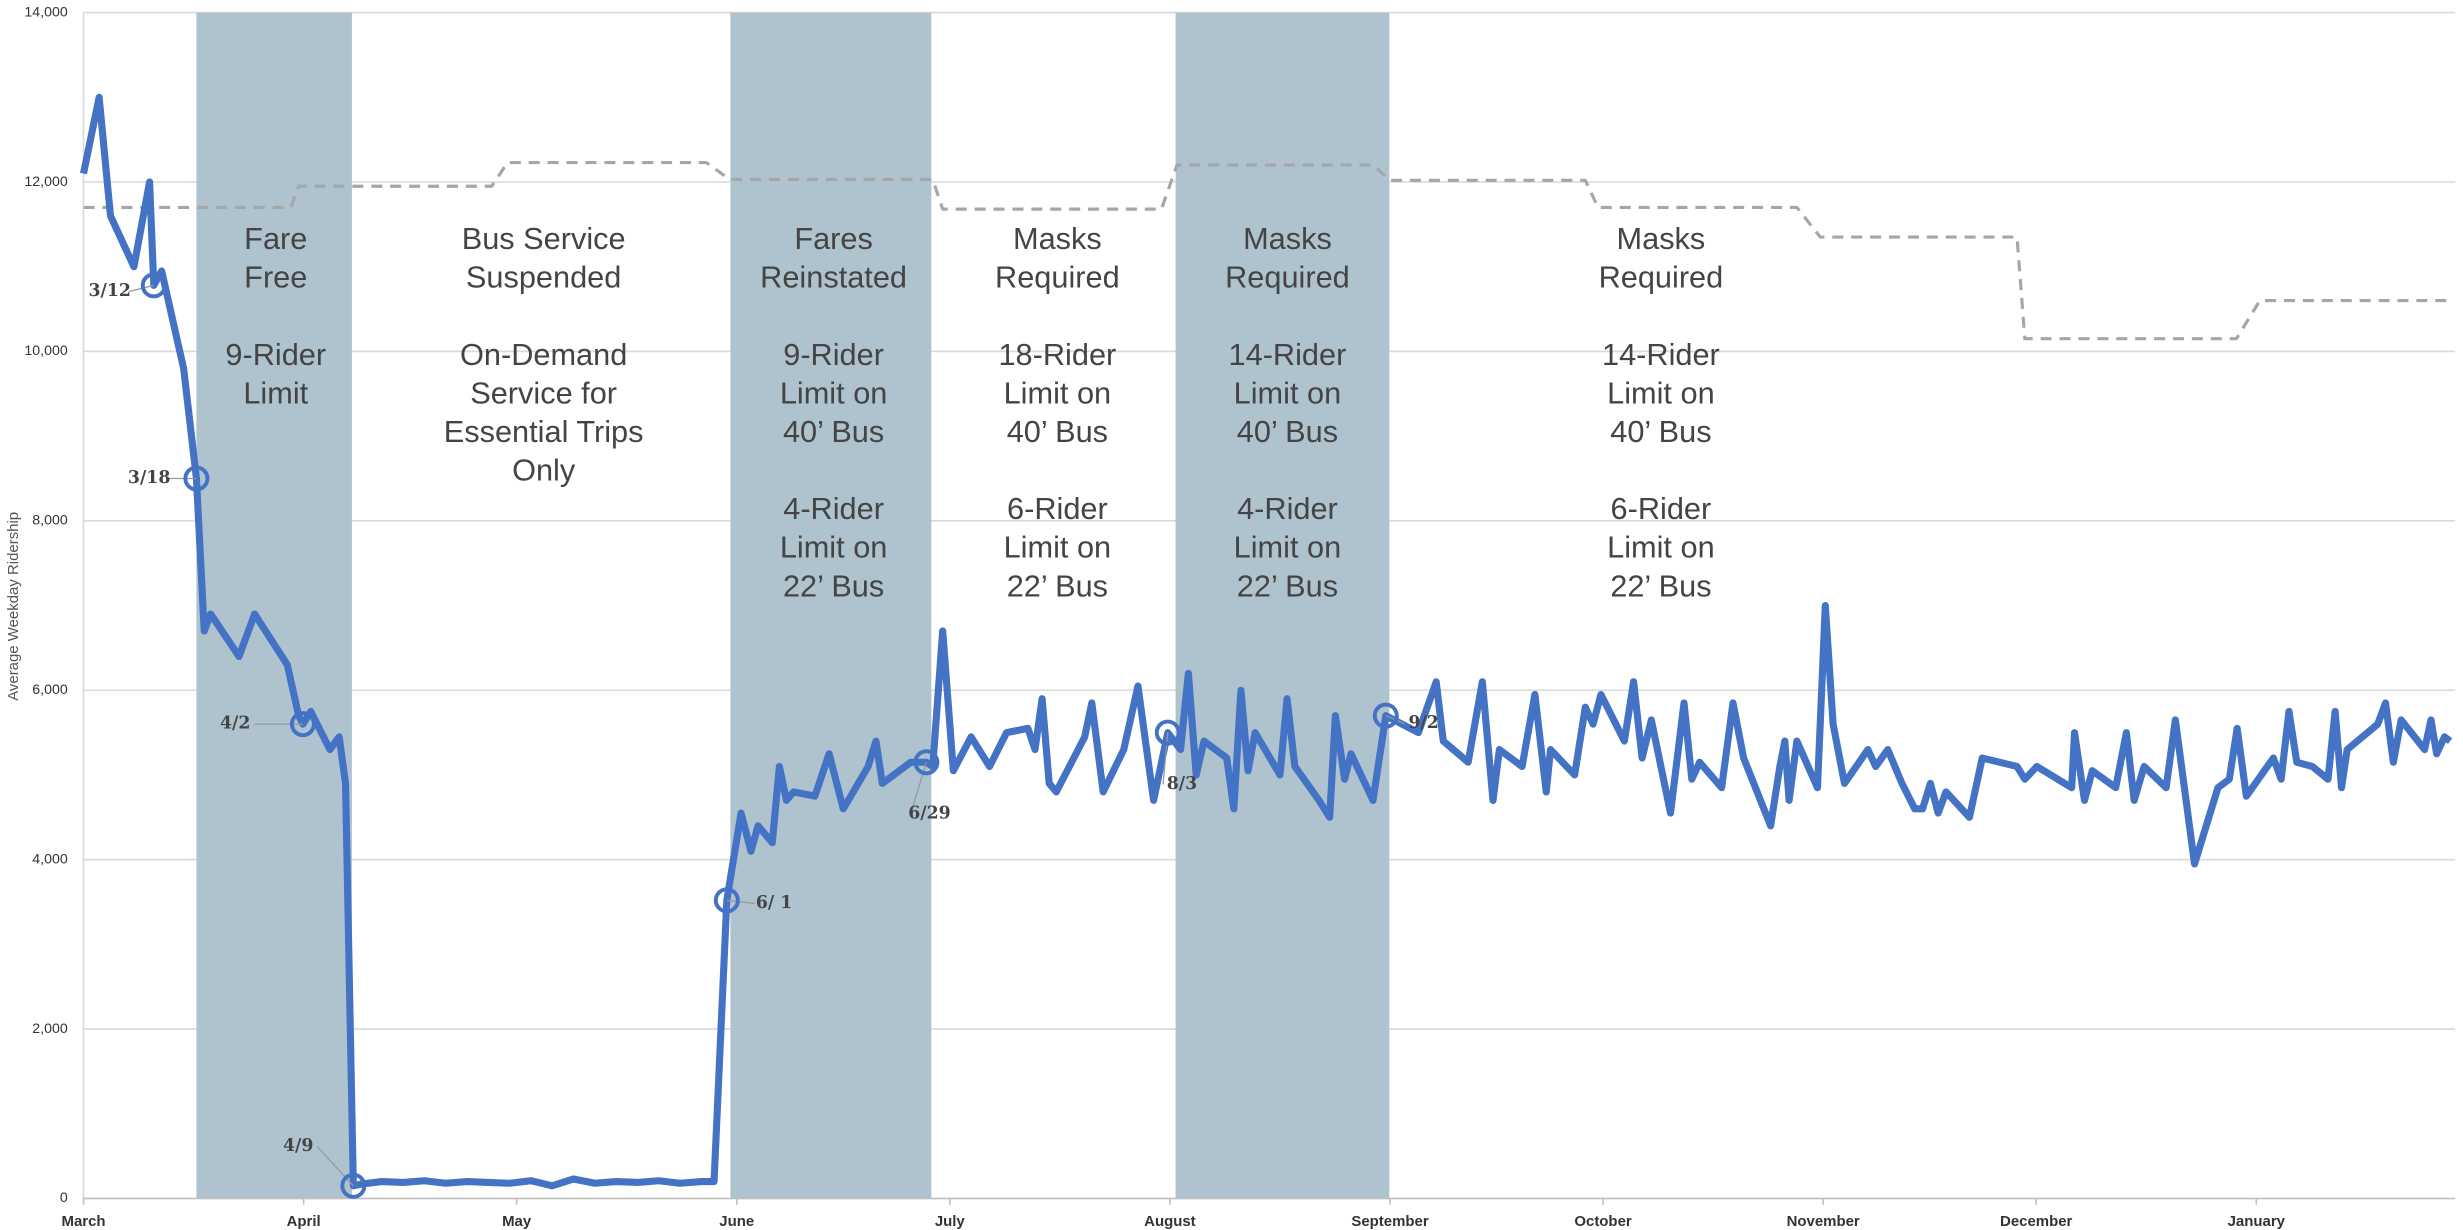  I want to click on callout-label: 6/29, so click(929, 814).